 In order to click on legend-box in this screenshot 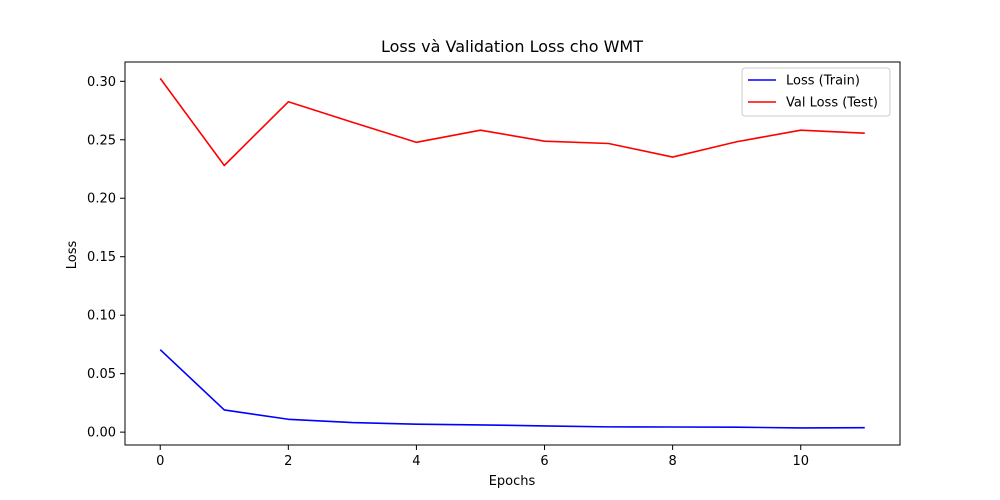, I will do `click(816, 92)`.